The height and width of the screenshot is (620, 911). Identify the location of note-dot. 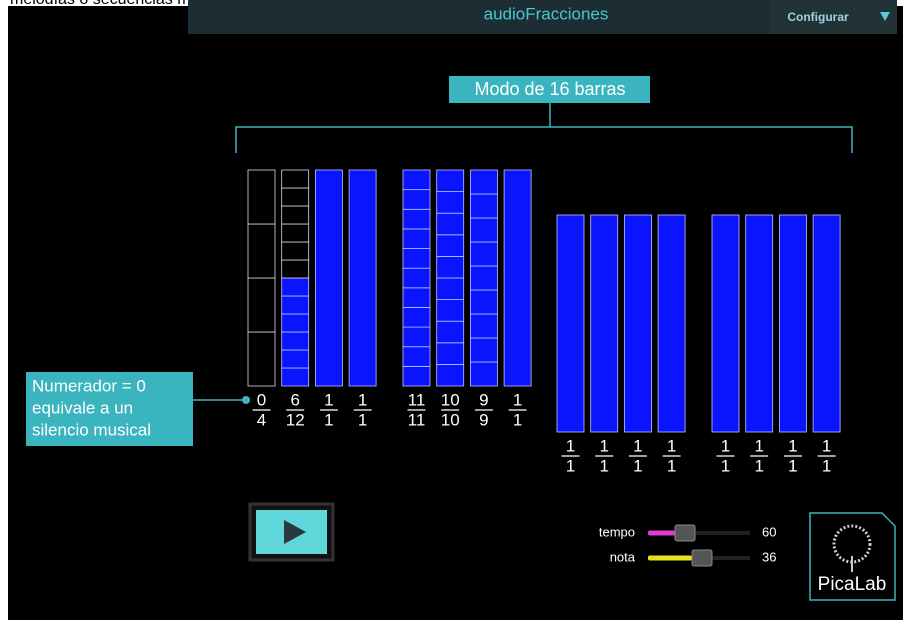
(246, 400).